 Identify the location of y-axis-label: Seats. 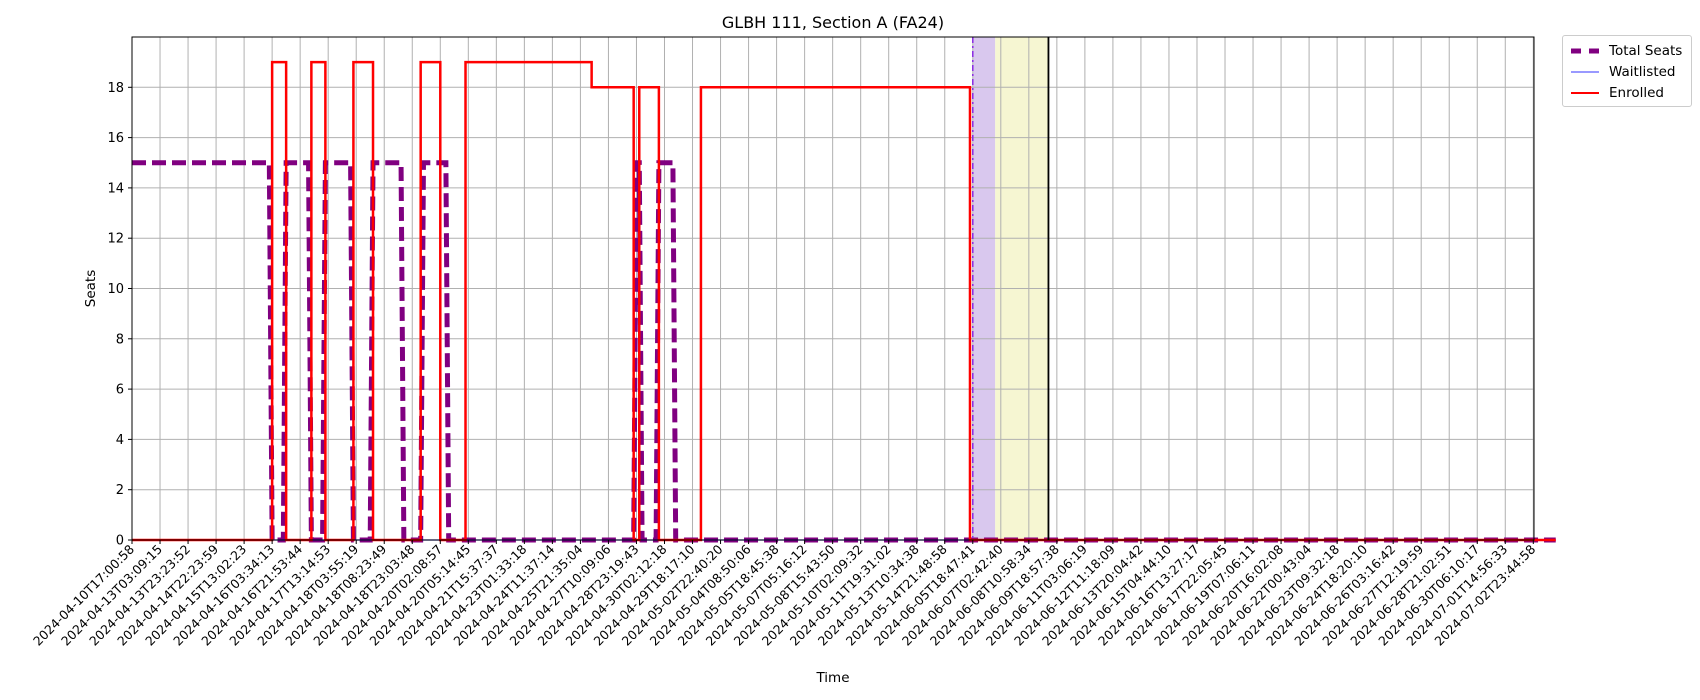
(91, 288).